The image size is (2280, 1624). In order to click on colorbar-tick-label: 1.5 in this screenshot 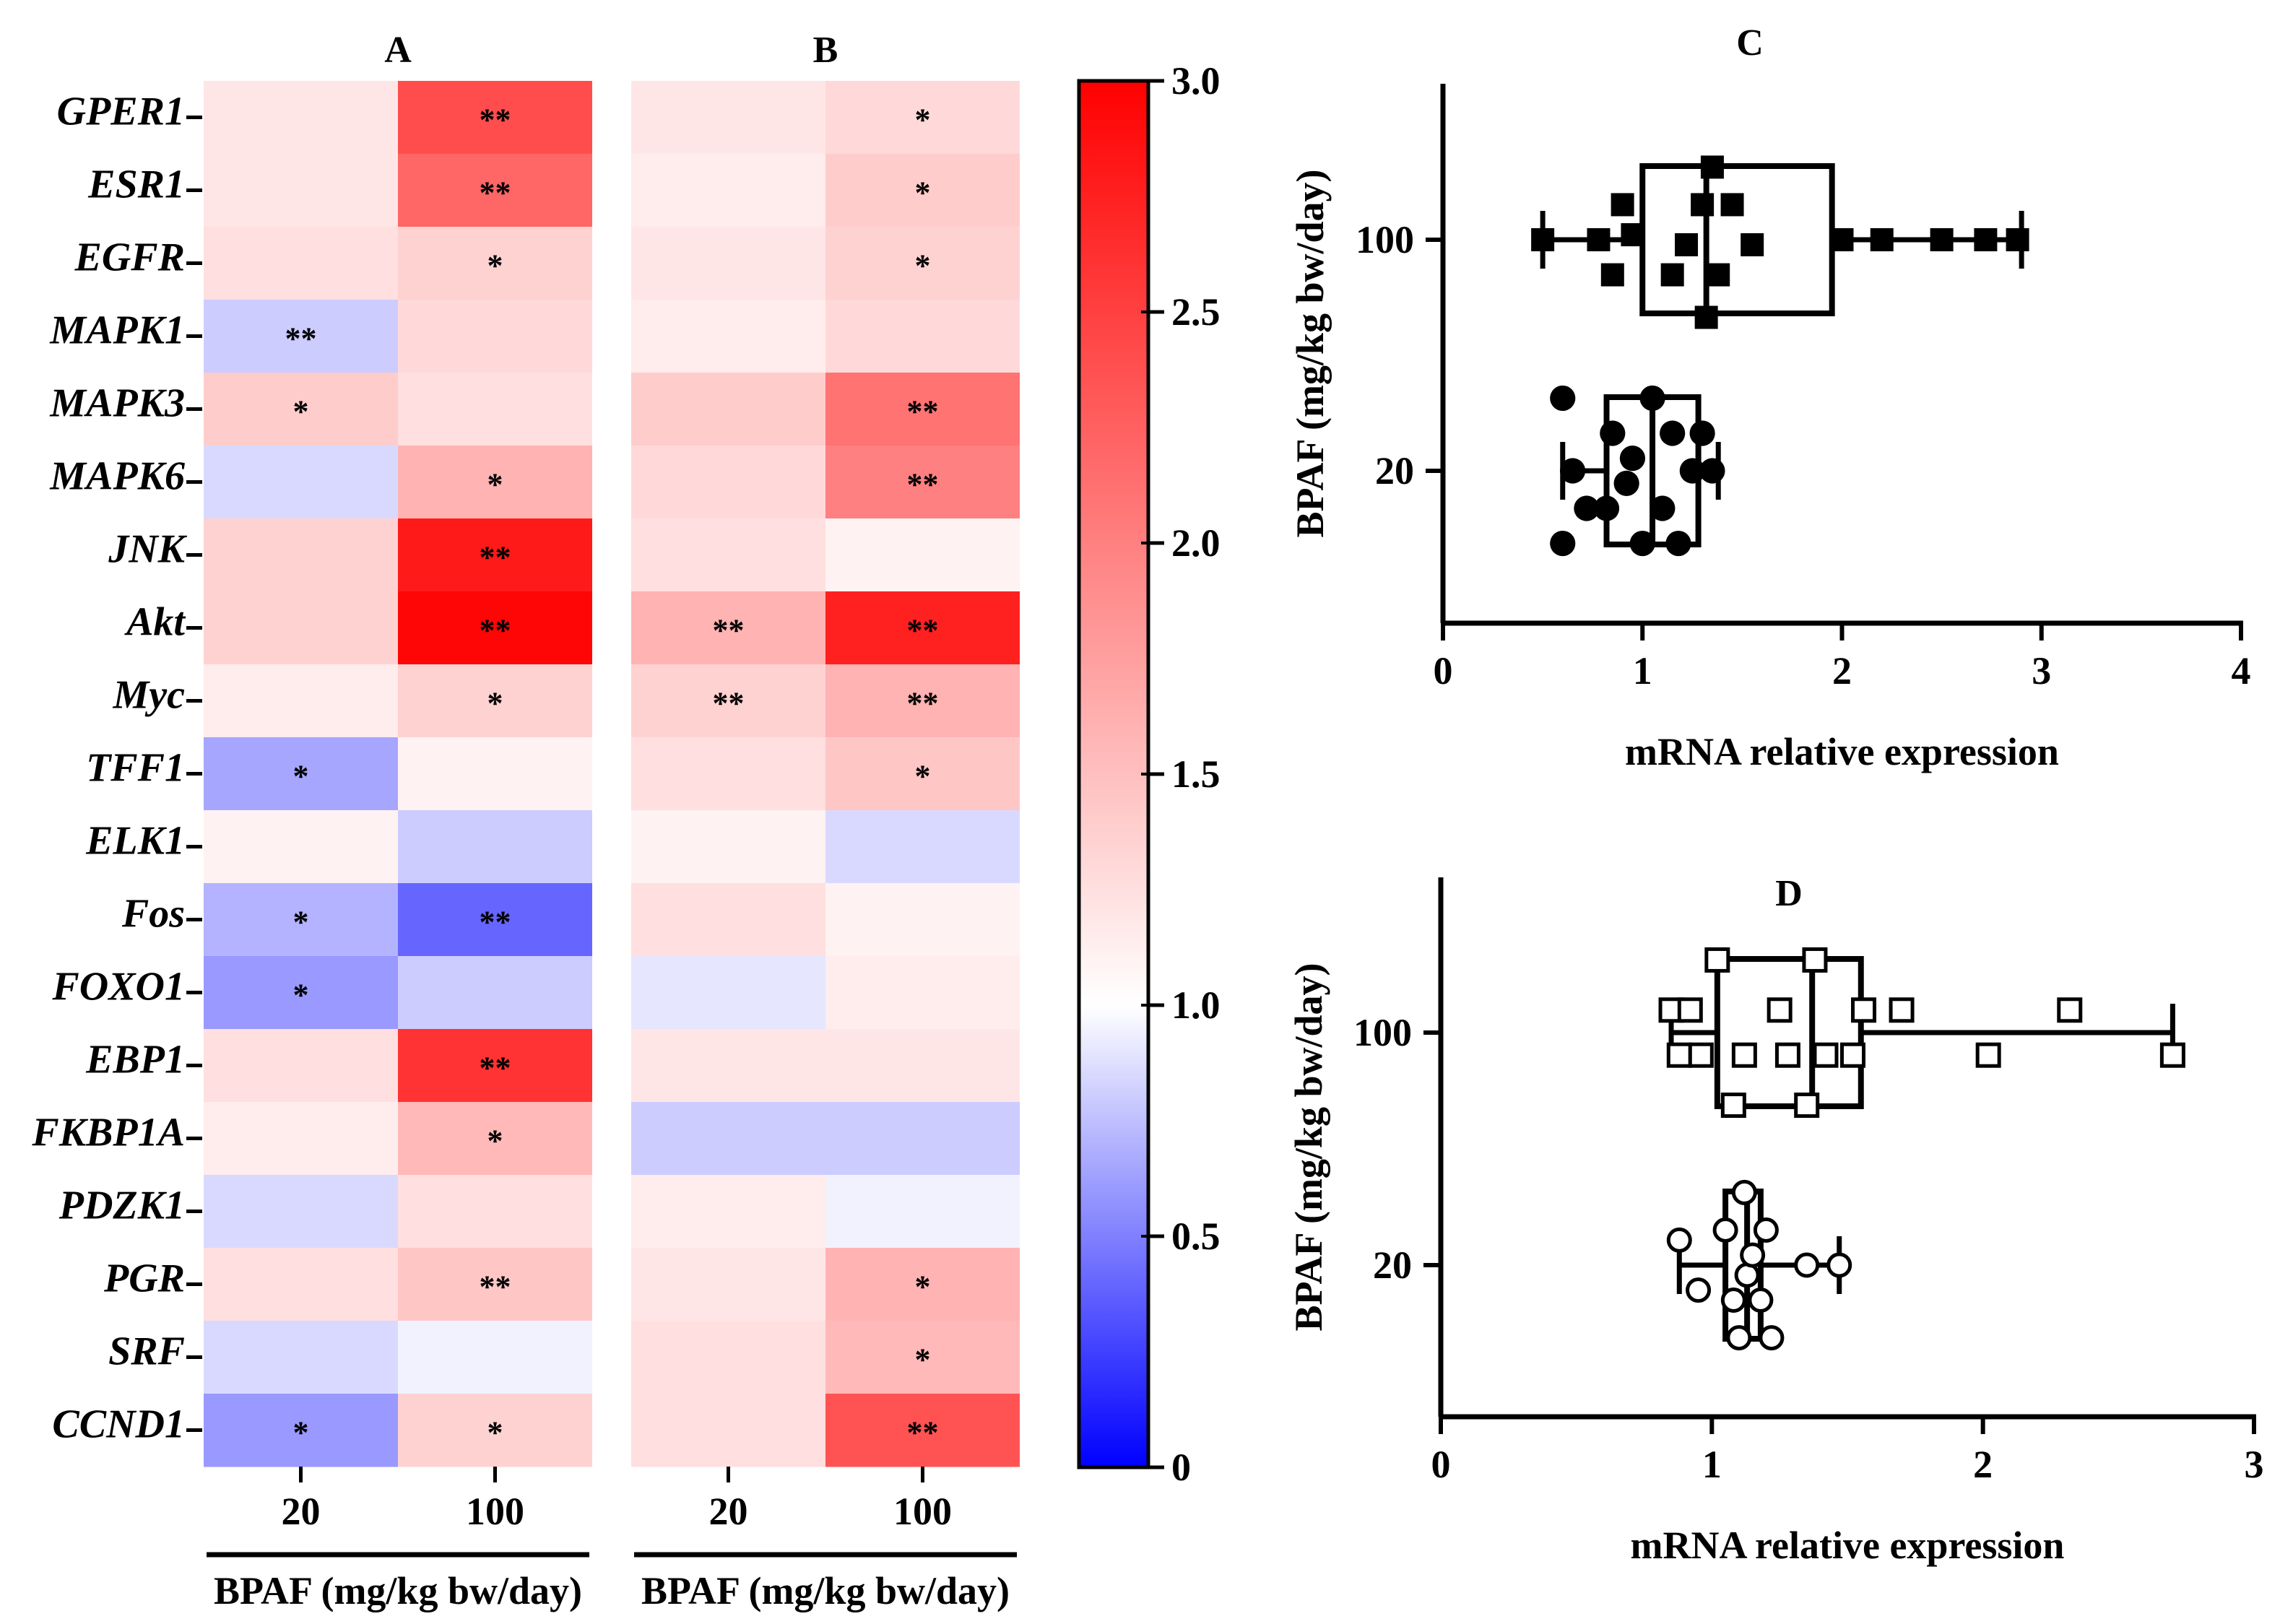, I will do `click(1196, 774)`.